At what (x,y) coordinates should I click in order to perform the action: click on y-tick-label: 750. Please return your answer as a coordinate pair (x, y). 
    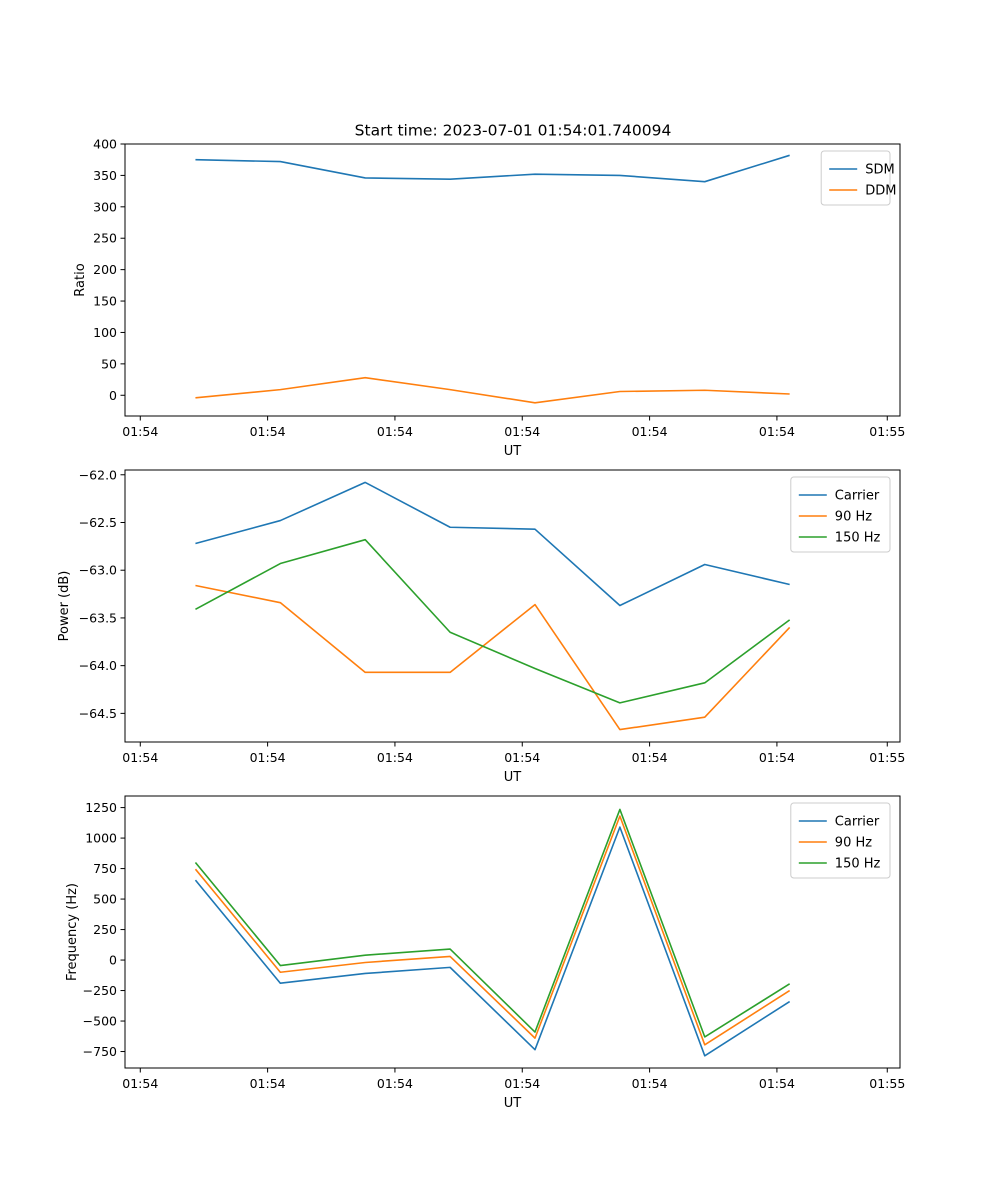
    Looking at the image, I should click on (105, 868).